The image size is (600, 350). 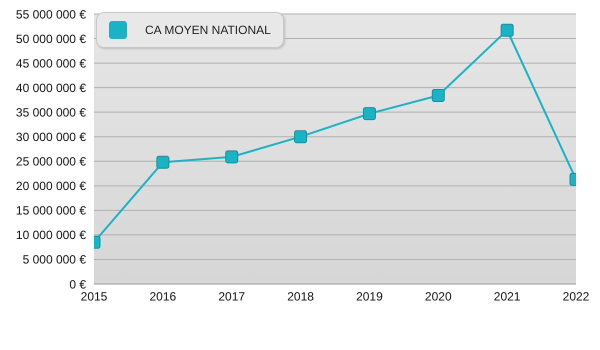 I want to click on y-tick-label: 10 000 000 €, so click(x=51, y=235).